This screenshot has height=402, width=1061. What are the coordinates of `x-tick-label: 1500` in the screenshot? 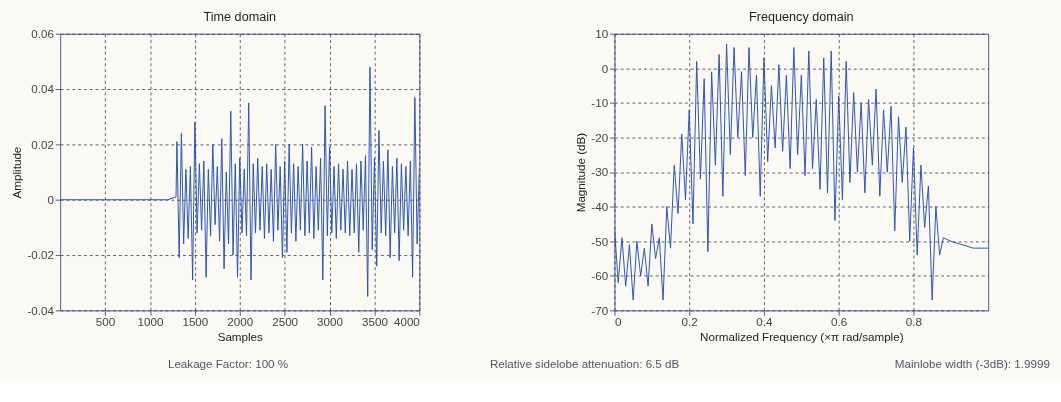 It's located at (195, 322).